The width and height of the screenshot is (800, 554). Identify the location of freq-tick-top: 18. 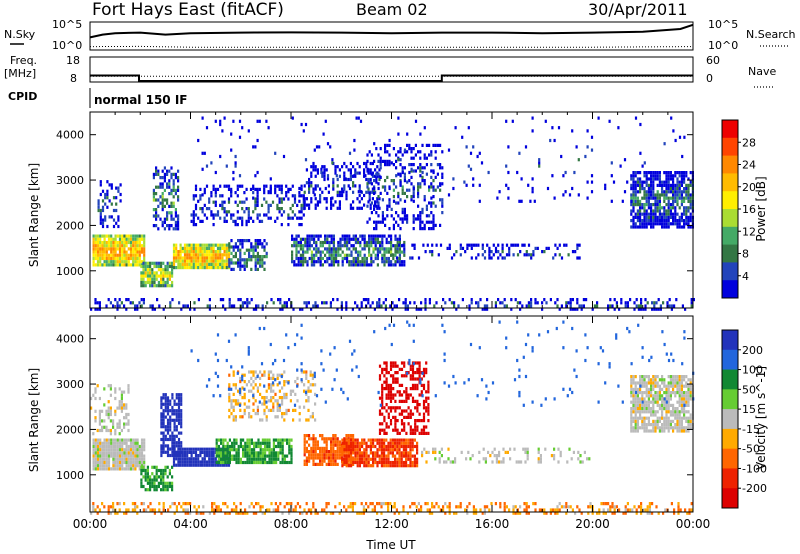
(73, 60).